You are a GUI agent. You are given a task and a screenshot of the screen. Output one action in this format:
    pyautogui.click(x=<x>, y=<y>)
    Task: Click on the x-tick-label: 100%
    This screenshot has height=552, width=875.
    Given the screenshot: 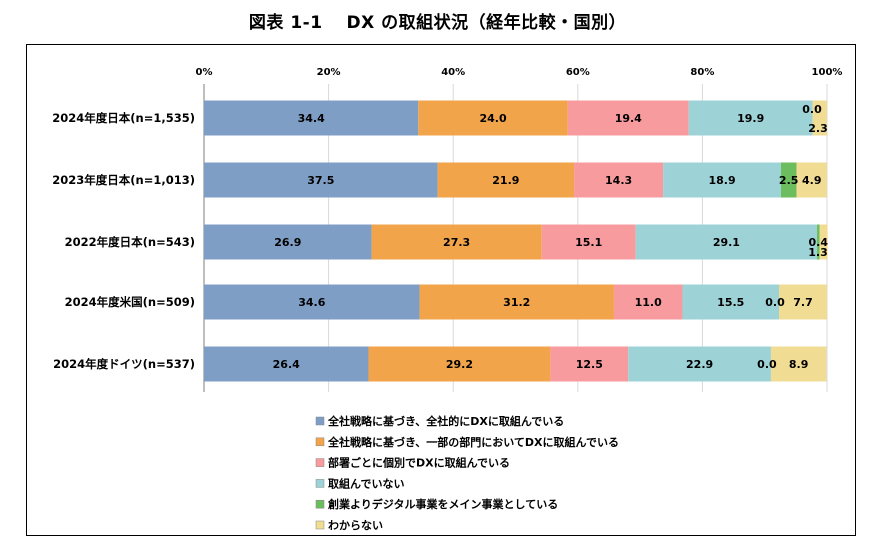 What is the action you would take?
    pyautogui.click(x=827, y=72)
    